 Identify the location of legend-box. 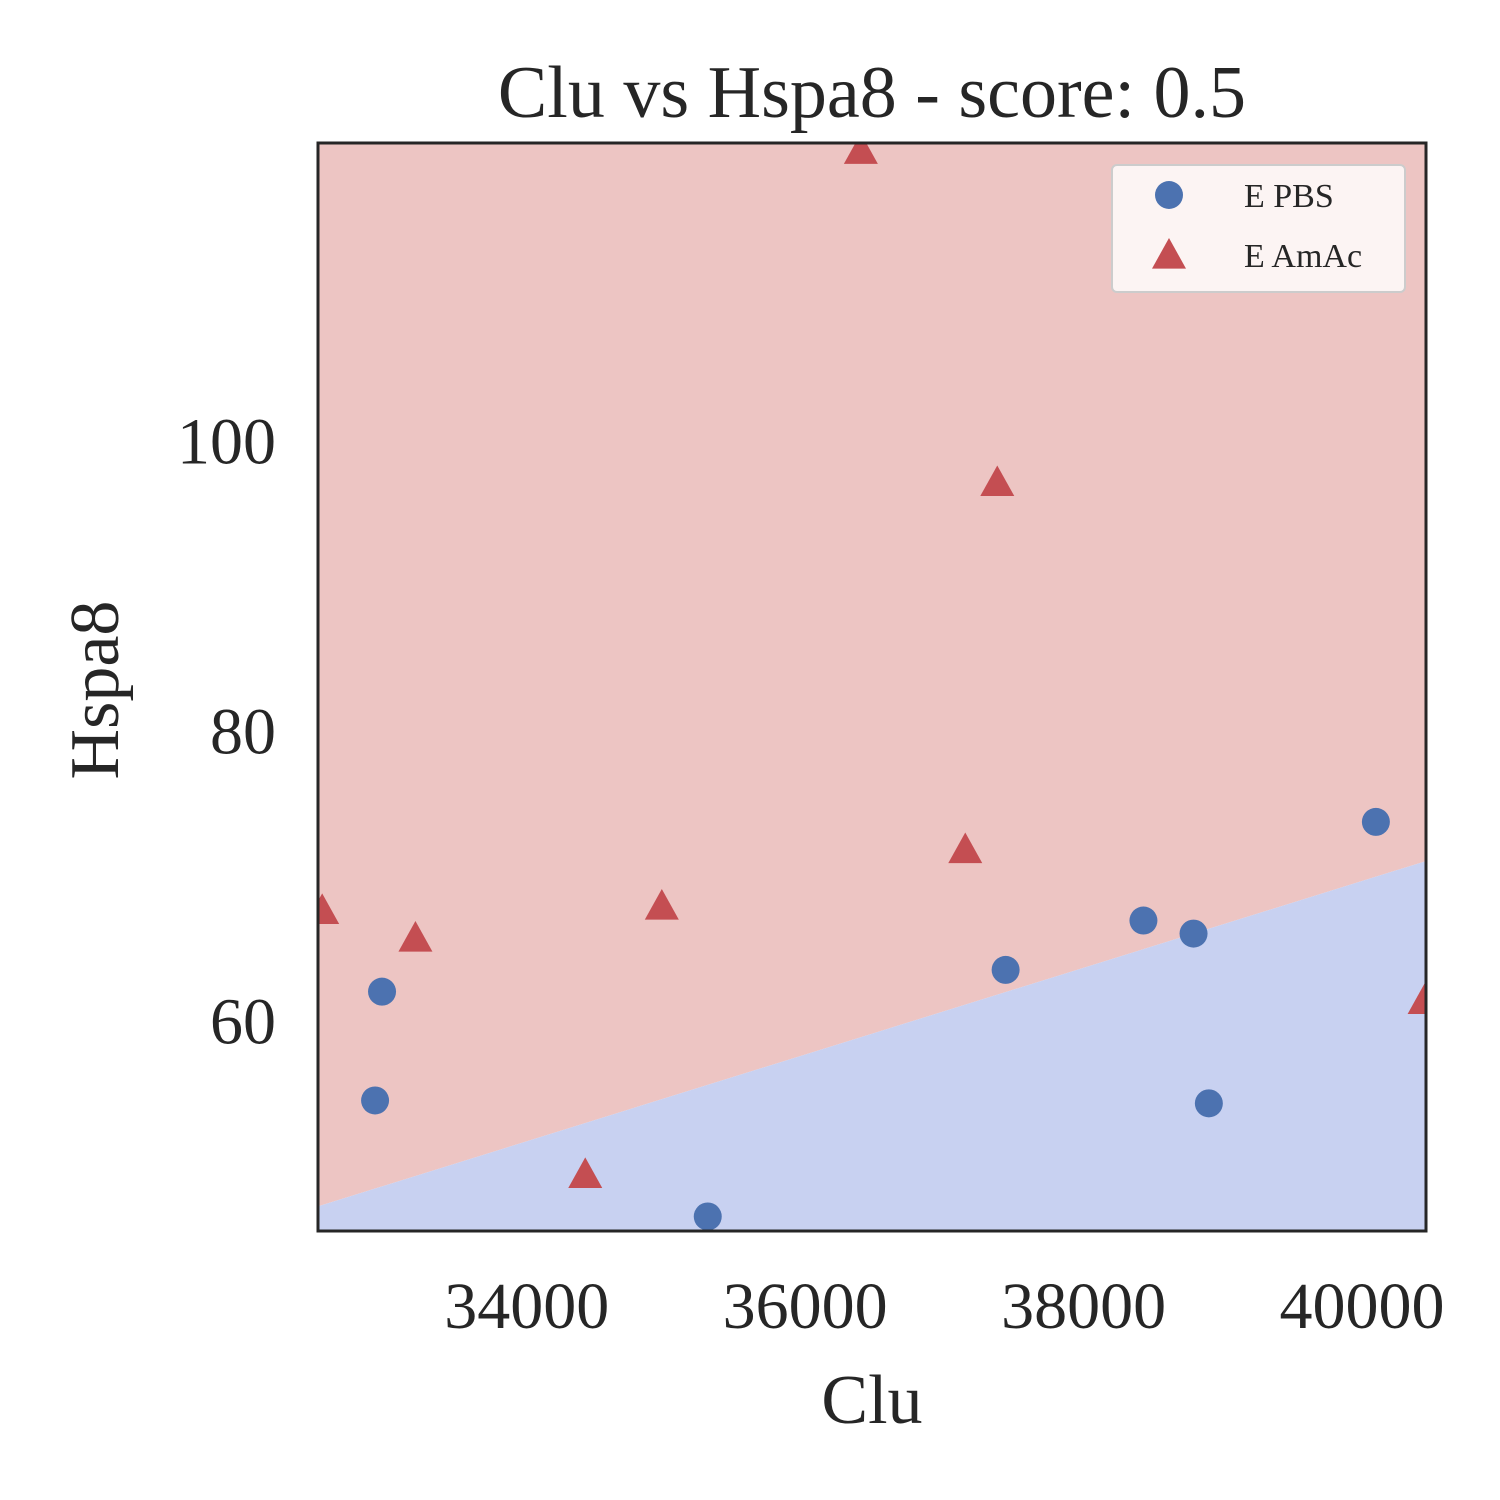
(1258, 228).